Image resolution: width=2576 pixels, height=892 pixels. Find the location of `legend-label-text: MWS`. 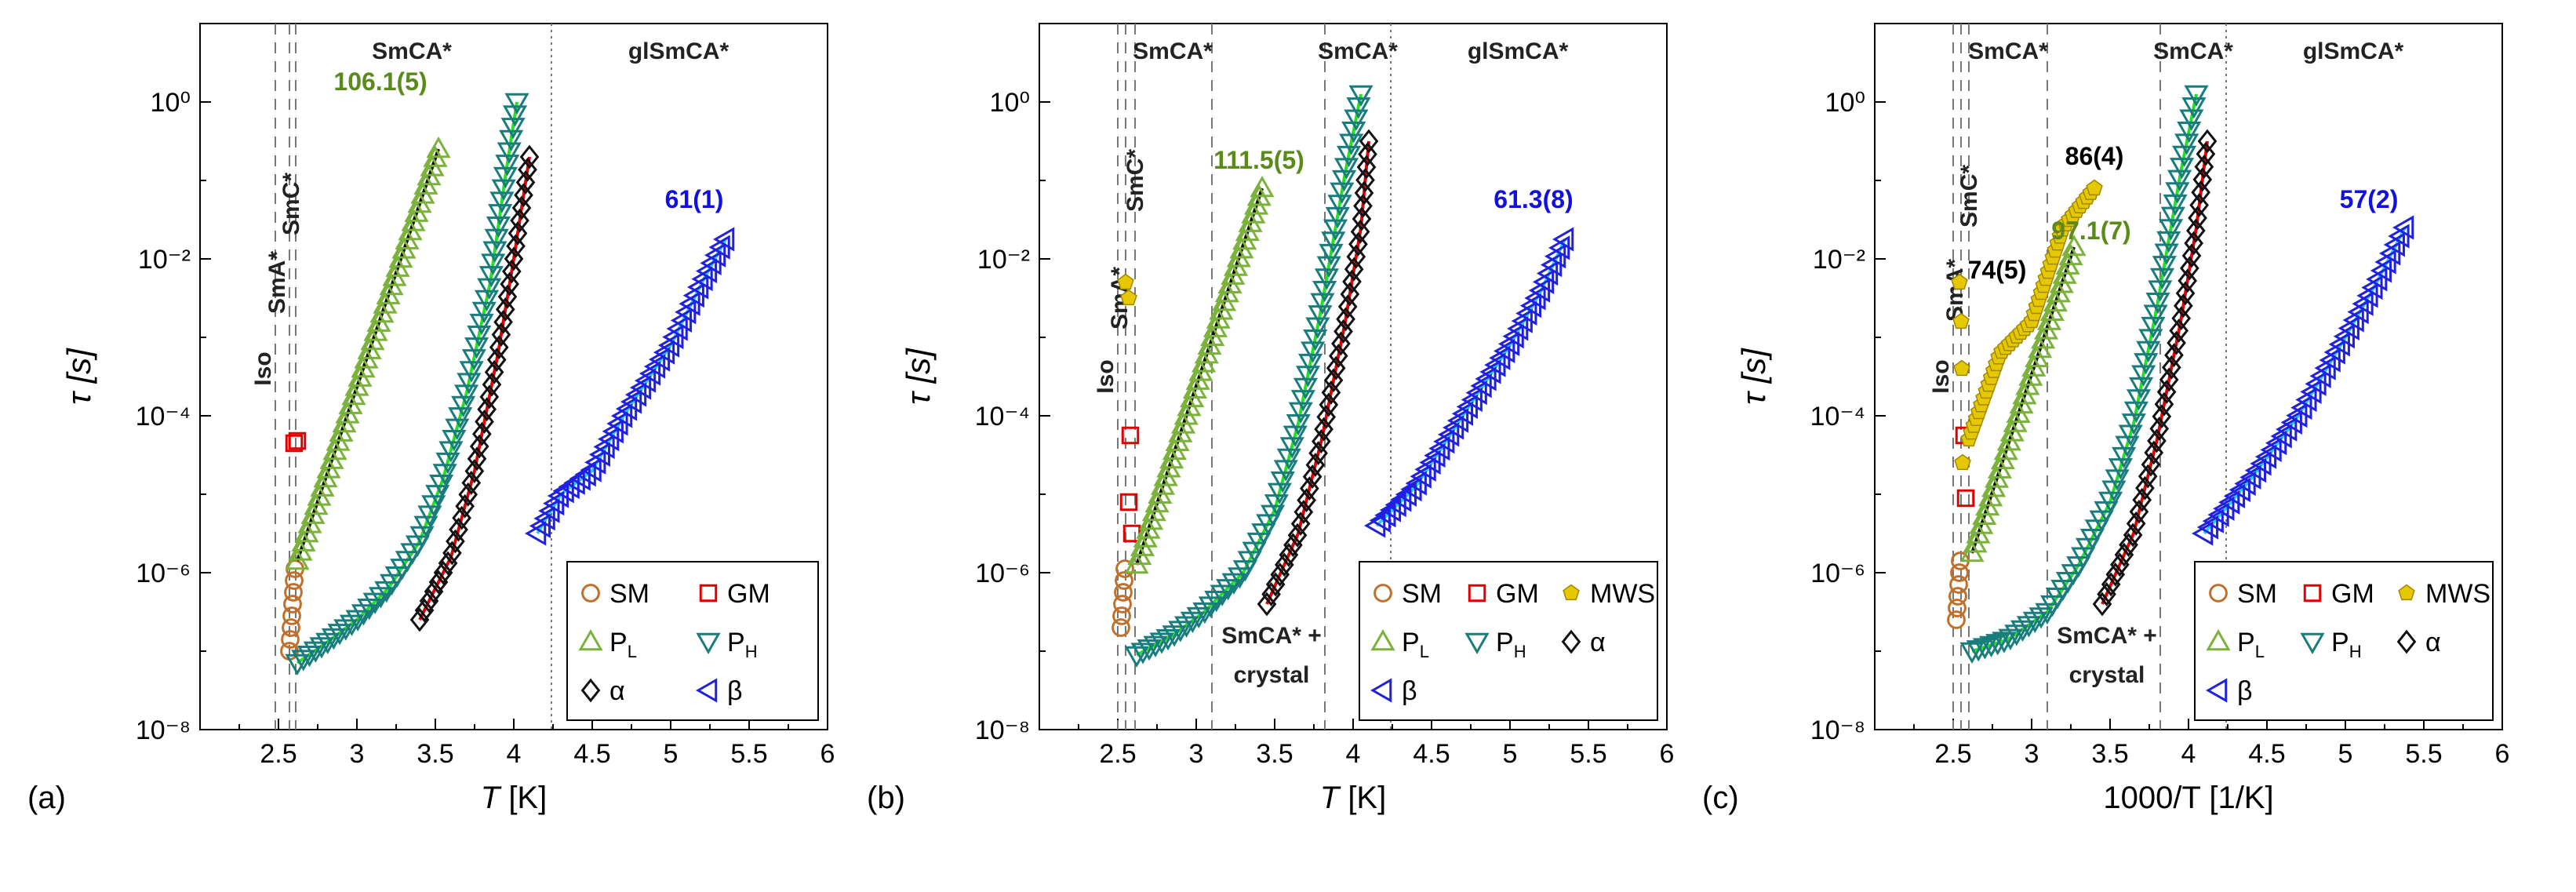

legend-label-text: MWS is located at coordinates (2457, 594).